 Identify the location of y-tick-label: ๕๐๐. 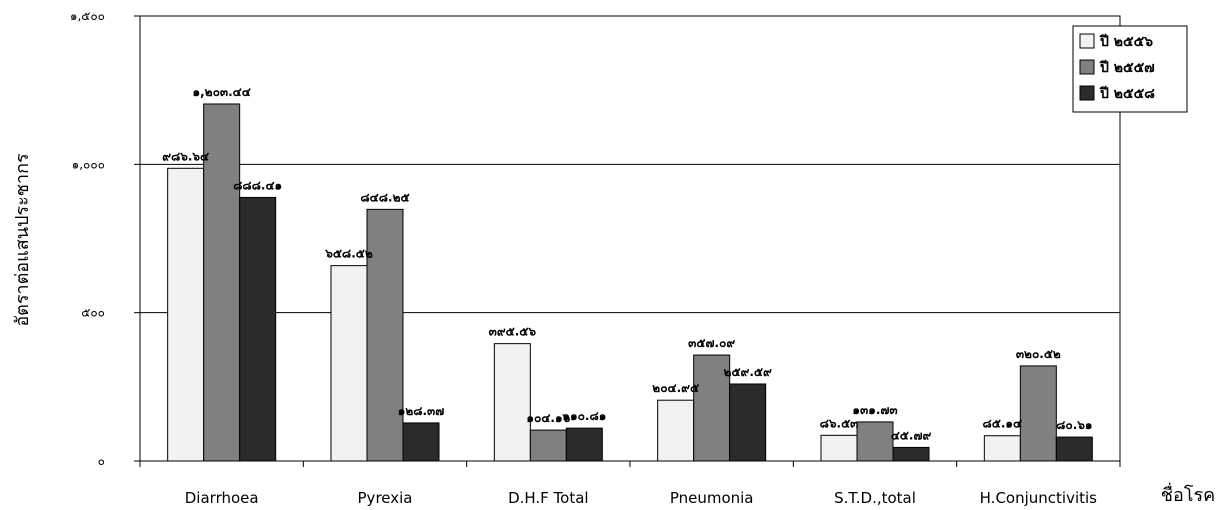
(93, 313).